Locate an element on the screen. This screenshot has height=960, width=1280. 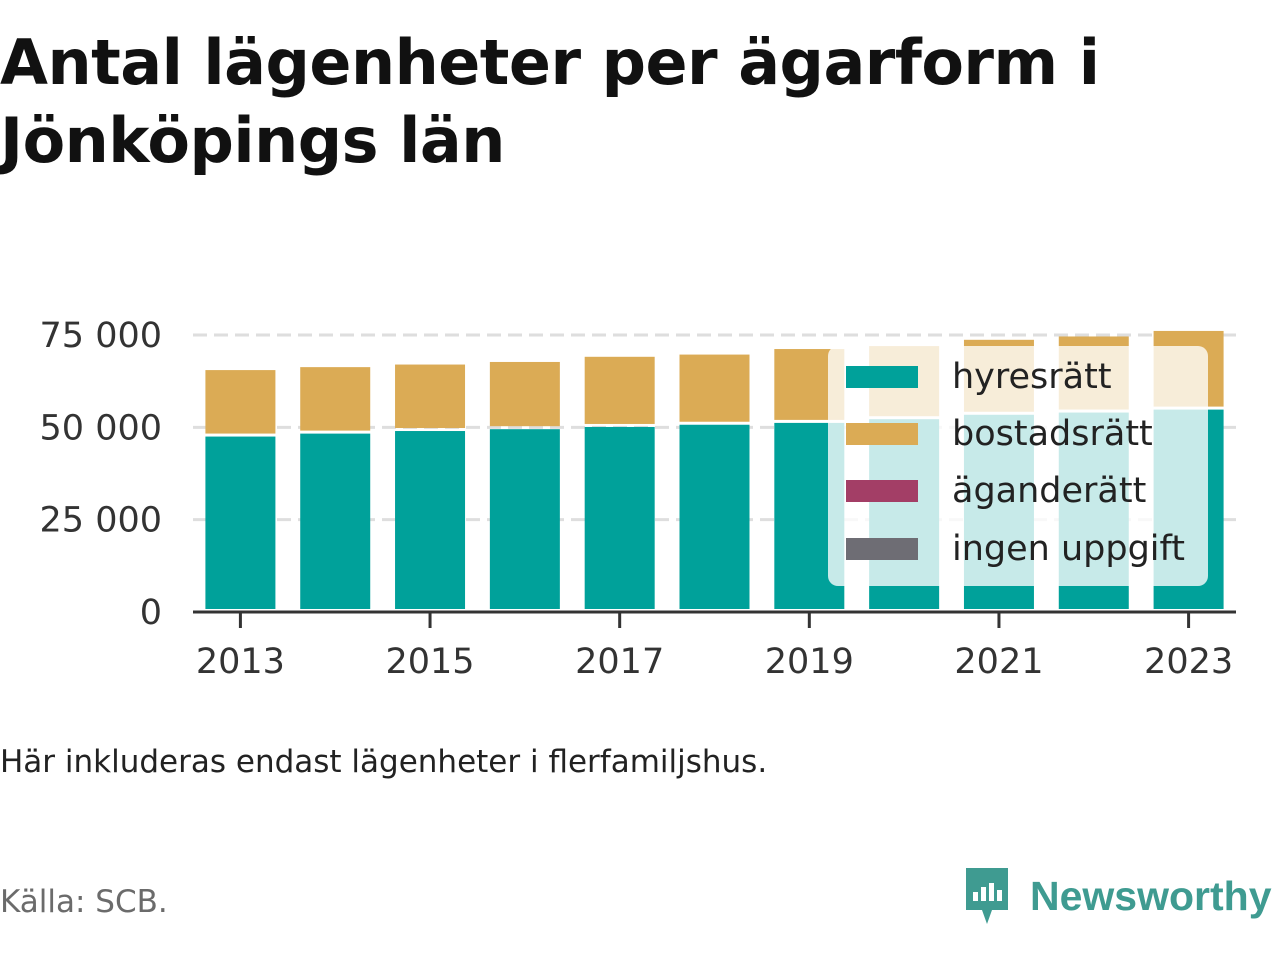
x-tick-label: 2017 is located at coordinates (619, 662).